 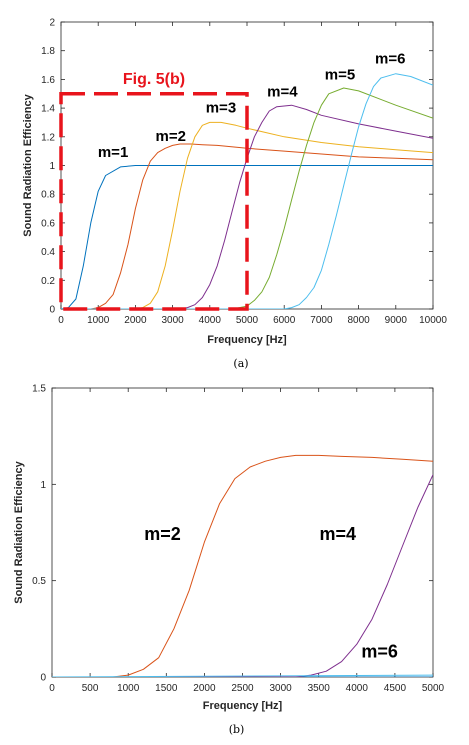 I want to click on y-tick-label: 1.4, so click(x=48, y=109).